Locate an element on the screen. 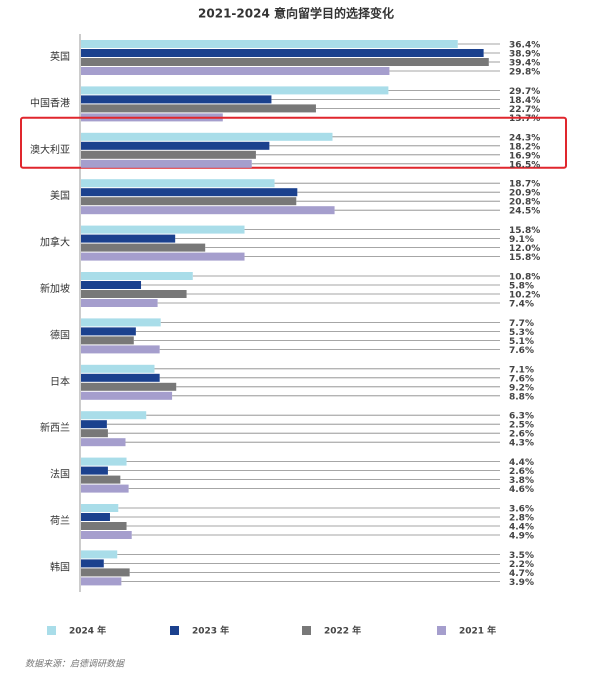 This screenshot has width=593, height=690. value-label: 38.9% is located at coordinates (524, 55).